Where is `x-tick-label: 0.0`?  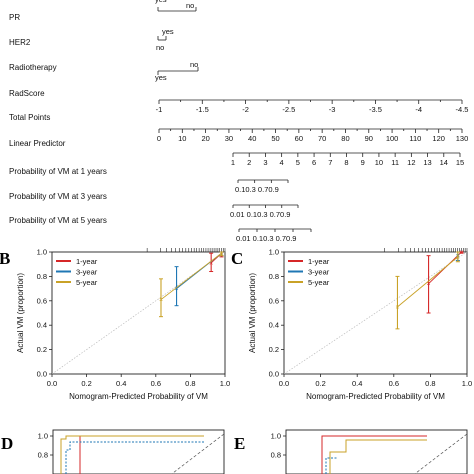 x-tick-label: 0.0 is located at coordinates (284, 383).